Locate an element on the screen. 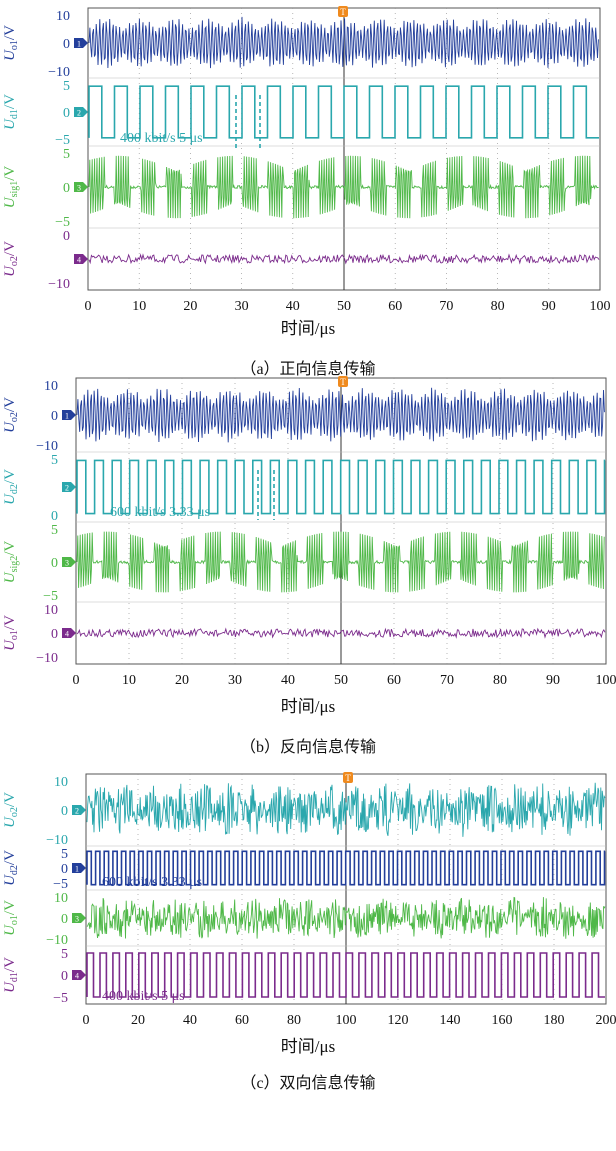 The height and width of the screenshot is (1151, 616). y-axis-label: Usig2/V is located at coordinates (11, 562).